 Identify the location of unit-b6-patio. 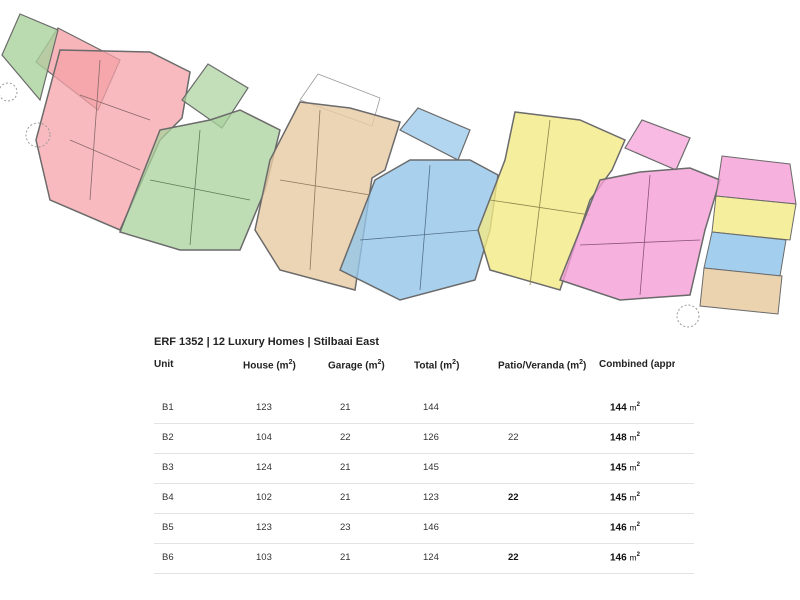
(657, 145).